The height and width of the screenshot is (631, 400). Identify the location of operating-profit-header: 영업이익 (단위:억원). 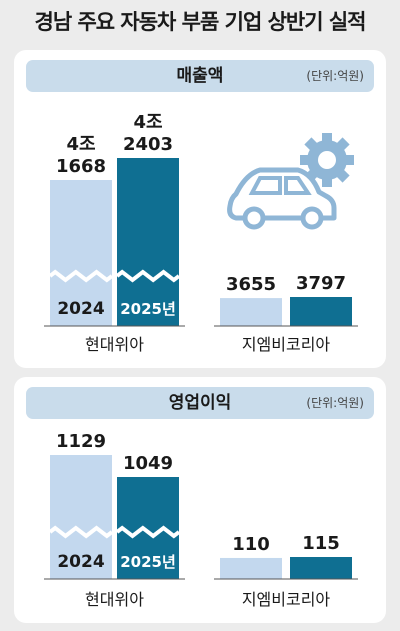
(200, 403).